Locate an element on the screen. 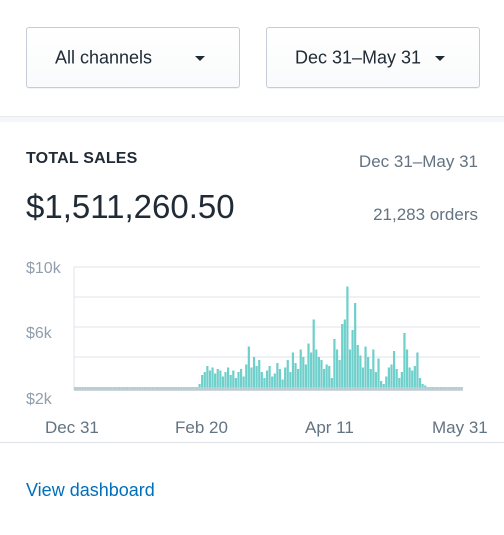 This screenshot has width=504, height=535. date-range-select-value: Dec 31–May 31 is located at coordinates (358, 57).